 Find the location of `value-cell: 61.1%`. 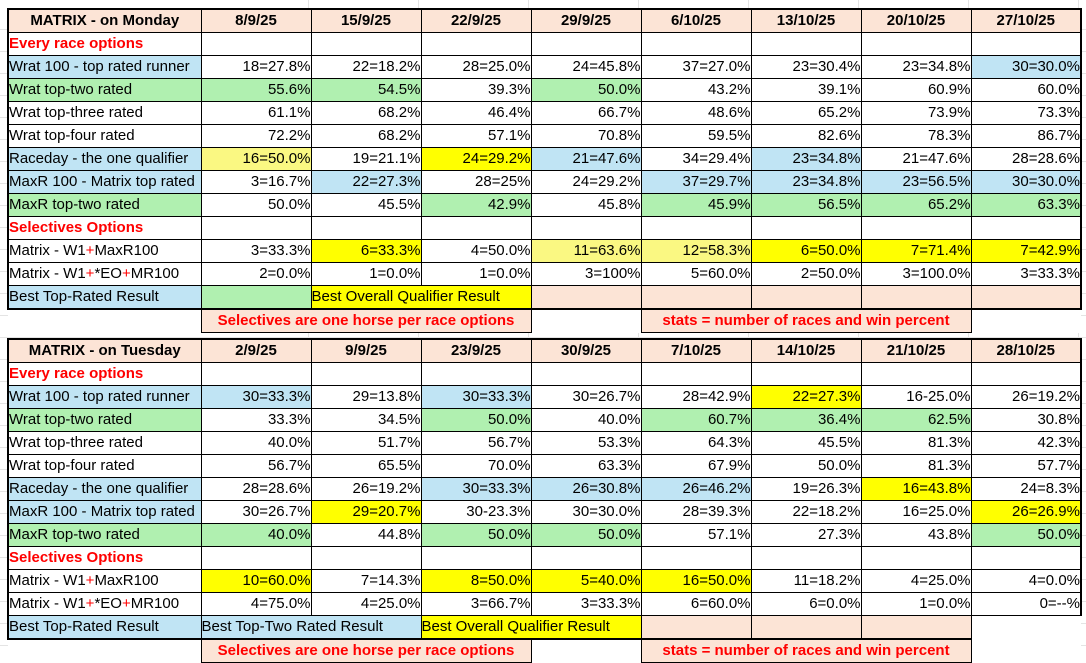

value-cell: 61.1% is located at coordinates (256, 113).